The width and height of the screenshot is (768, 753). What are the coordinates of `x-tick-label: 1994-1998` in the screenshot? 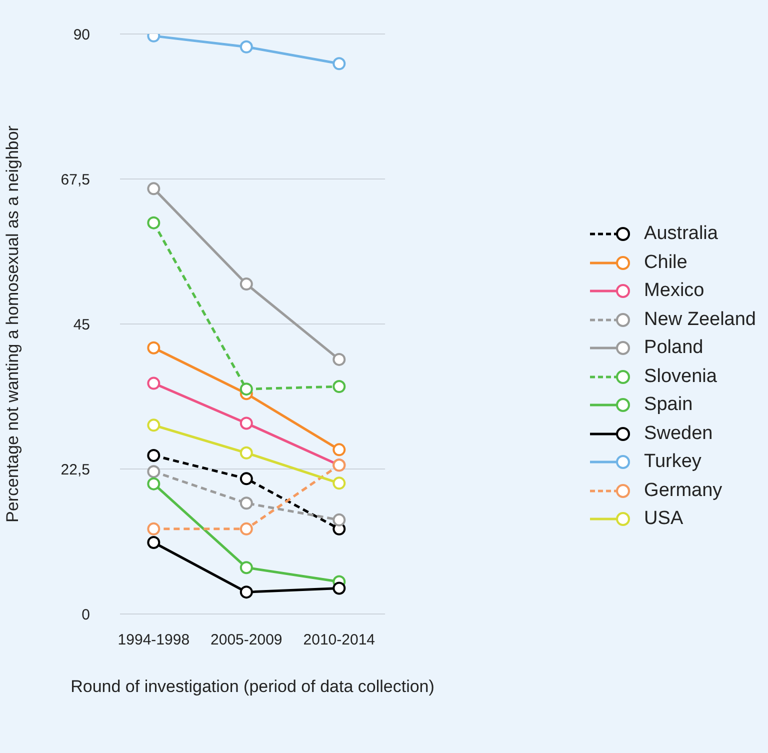 It's located at (154, 640).